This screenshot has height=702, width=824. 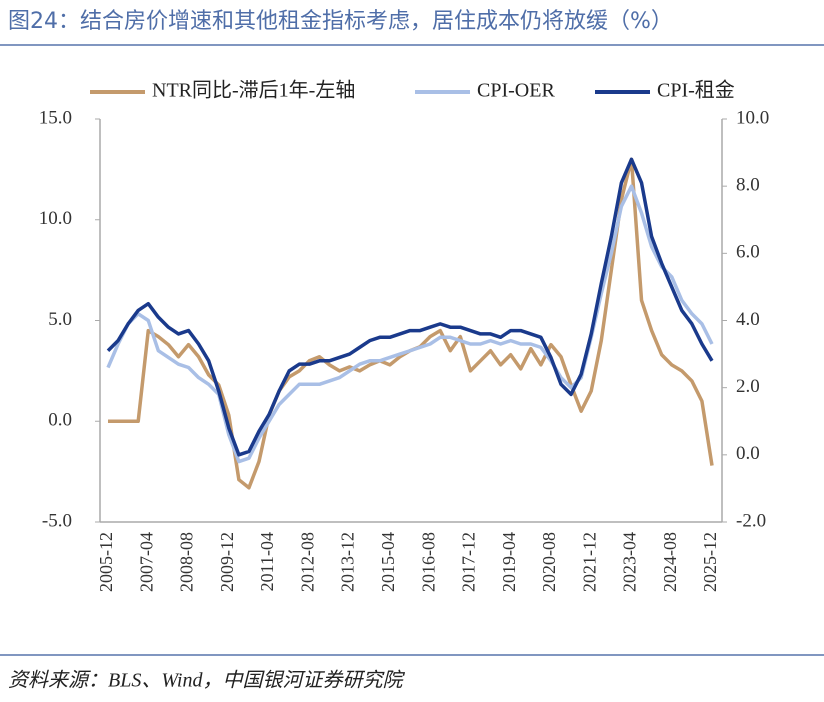 What do you see at coordinates (146, 562) in the screenshot?
I see `x-tick-label: 2007-04` at bounding box center [146, 562].